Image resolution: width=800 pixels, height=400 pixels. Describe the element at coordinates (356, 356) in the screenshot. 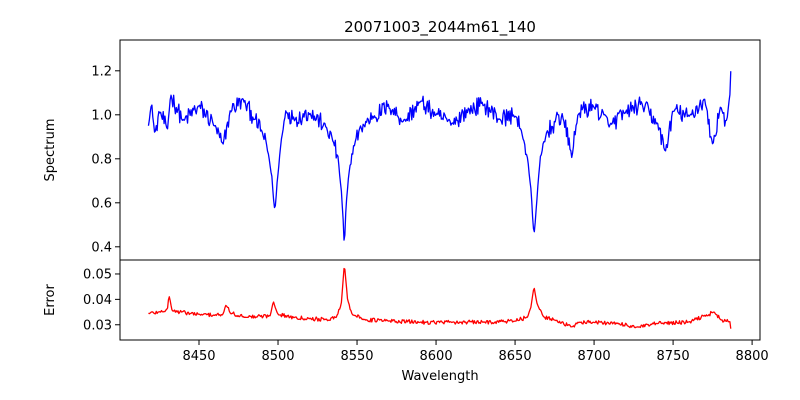

I see `xtick-label: 8550` at that location.